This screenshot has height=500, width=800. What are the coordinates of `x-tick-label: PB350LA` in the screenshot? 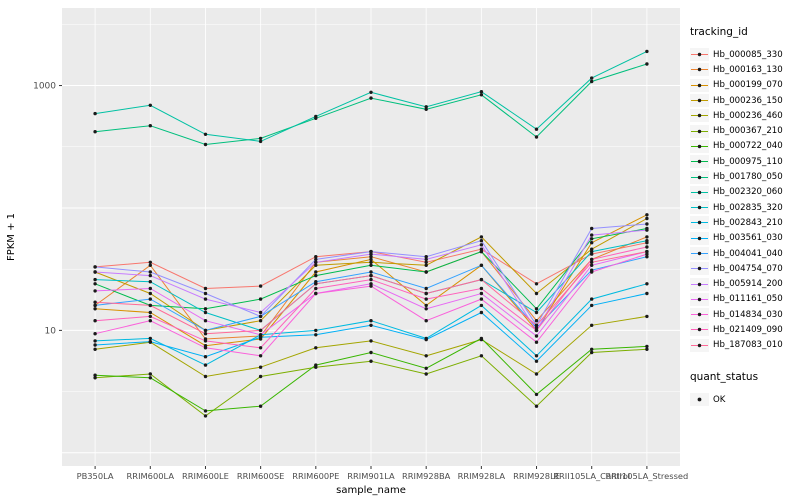 It's located at (95, 476).